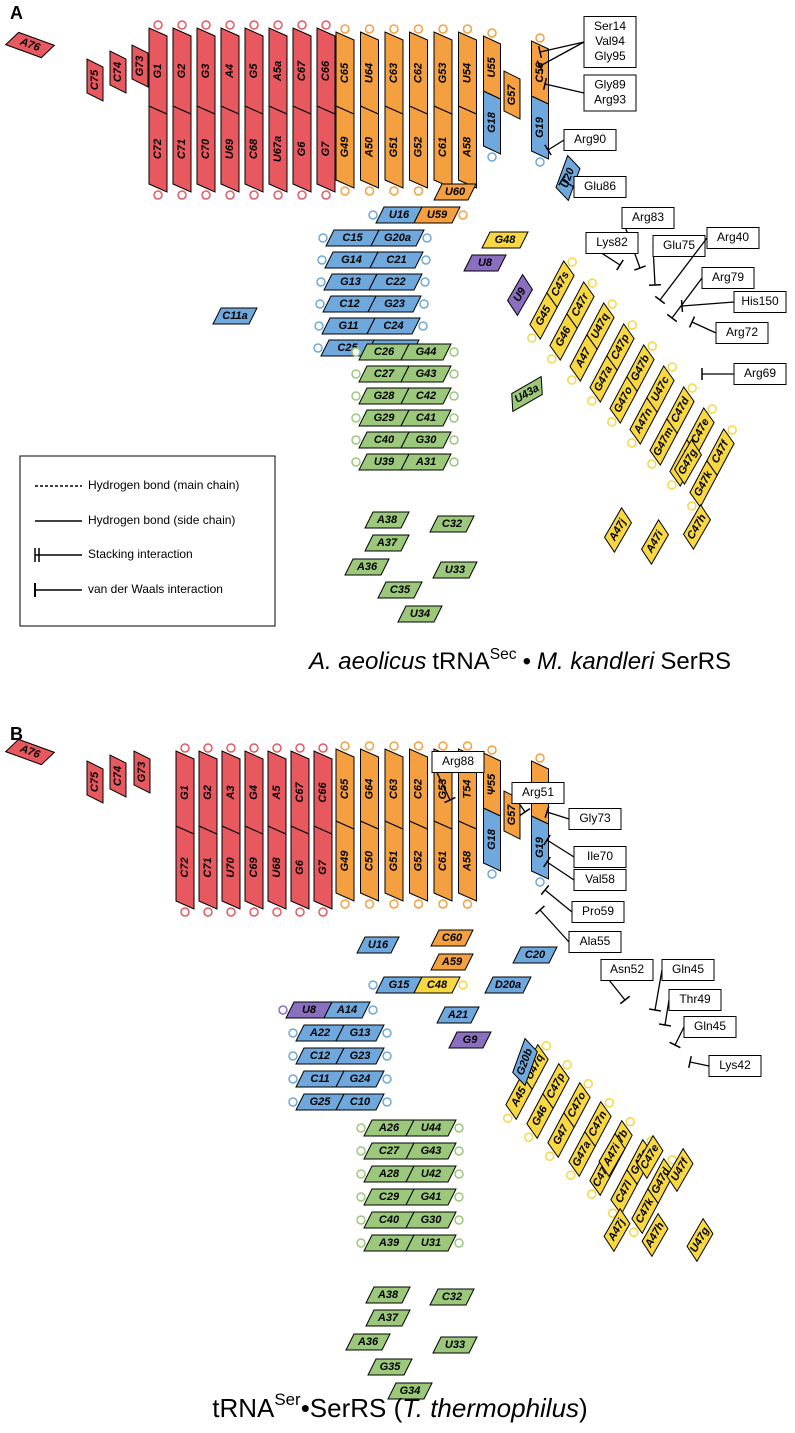 The image size is (795, 1433). What do you see at coordinates (612, 242) in the screenshot?
I see `residue-label: Lys82` at bounding box center [612, 242].